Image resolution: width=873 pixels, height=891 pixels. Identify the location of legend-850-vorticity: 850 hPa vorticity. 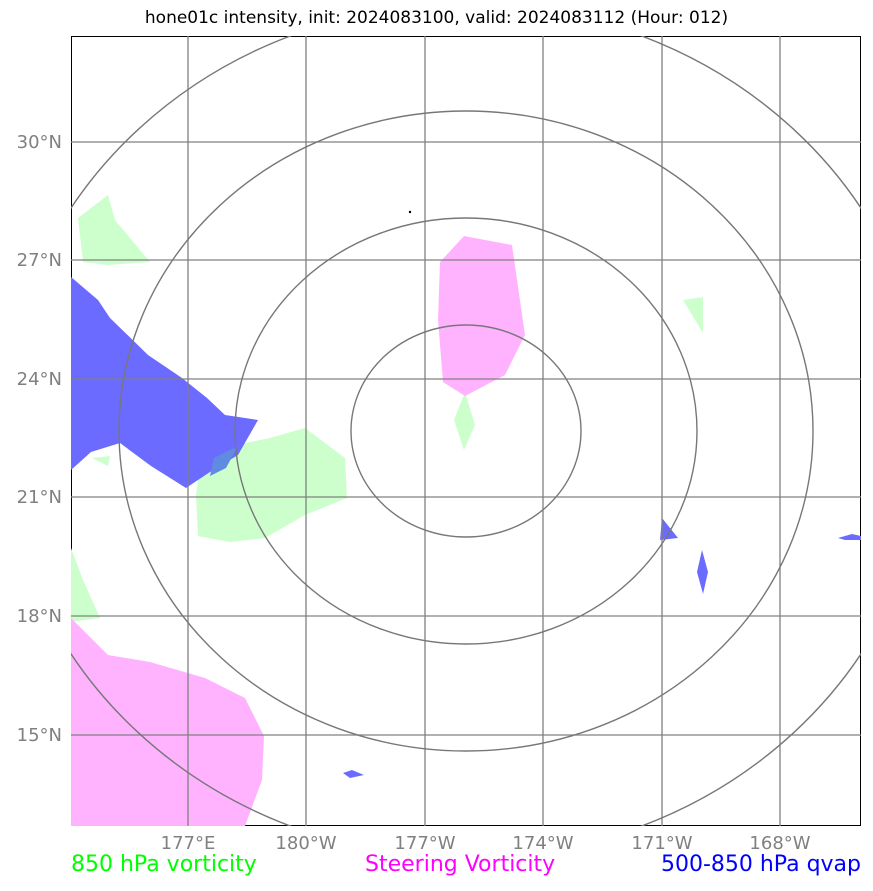
(164, 864).